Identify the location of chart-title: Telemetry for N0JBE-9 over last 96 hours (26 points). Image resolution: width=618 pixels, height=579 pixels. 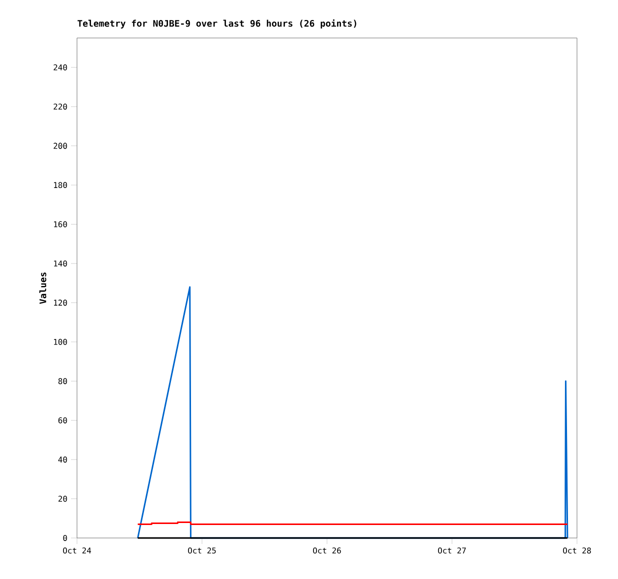
(217, 23).